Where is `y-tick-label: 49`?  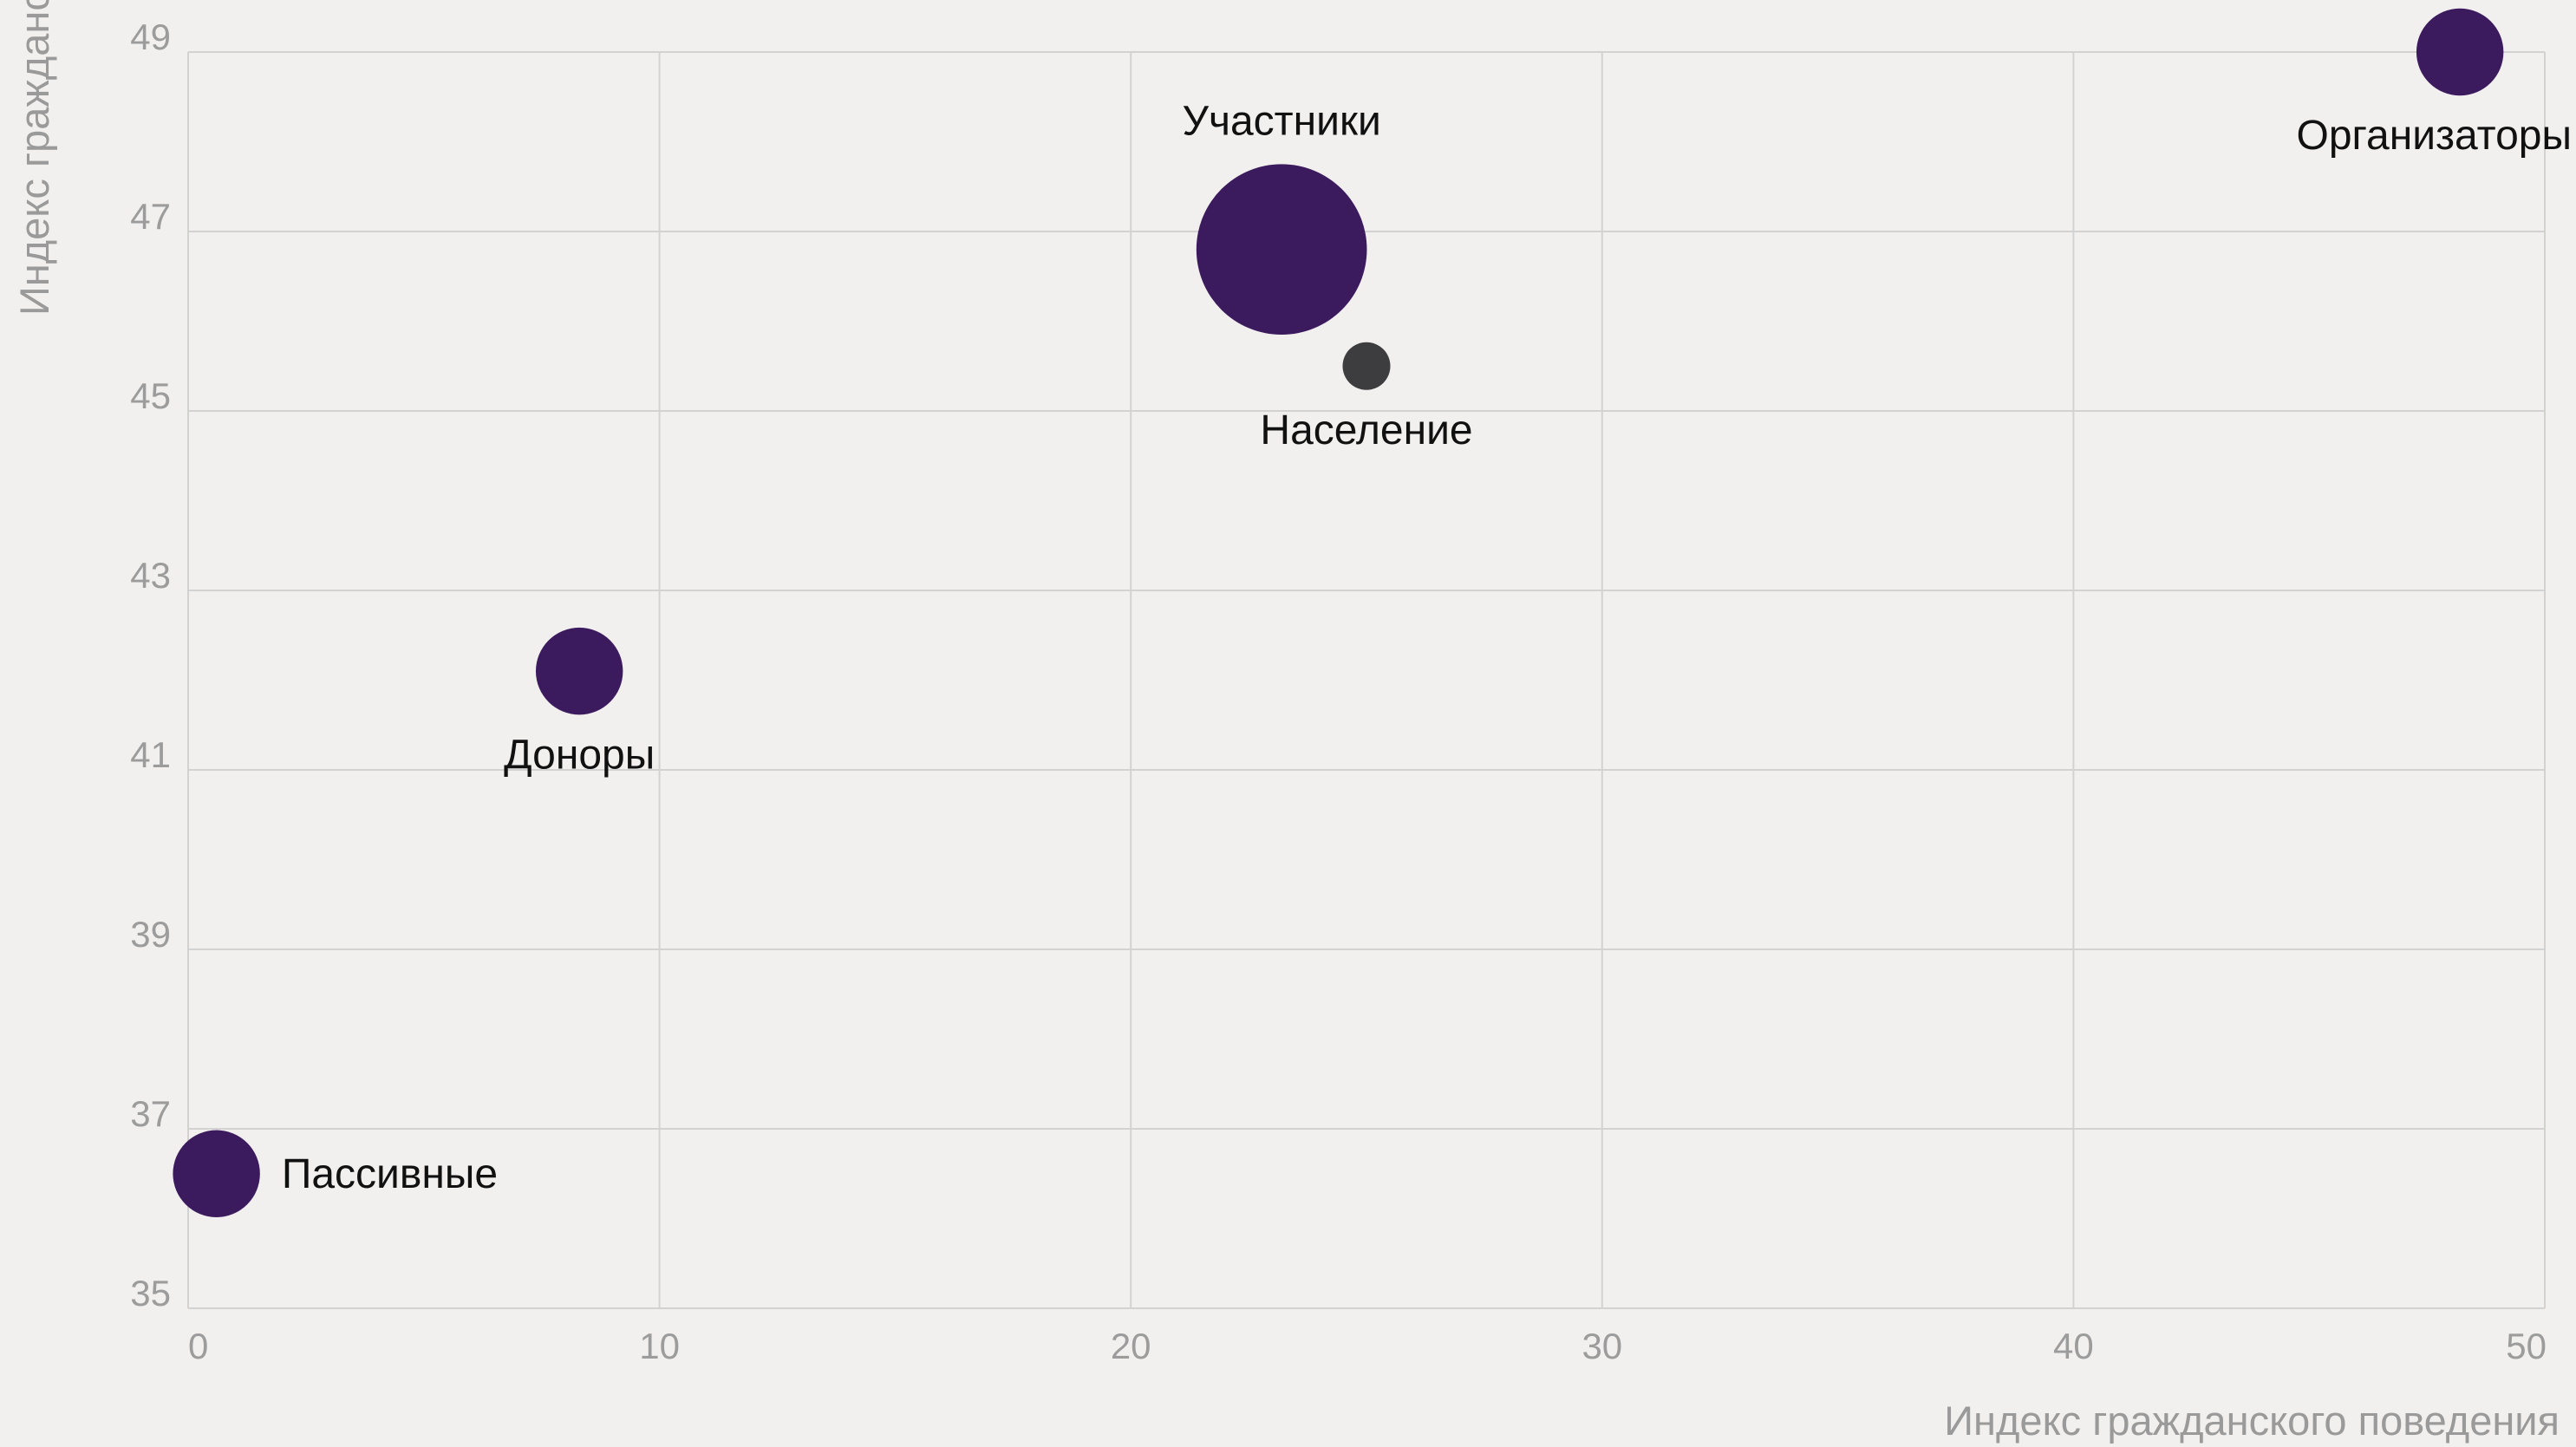 y-tick-label: 49 is located at coordinates (151, 36).